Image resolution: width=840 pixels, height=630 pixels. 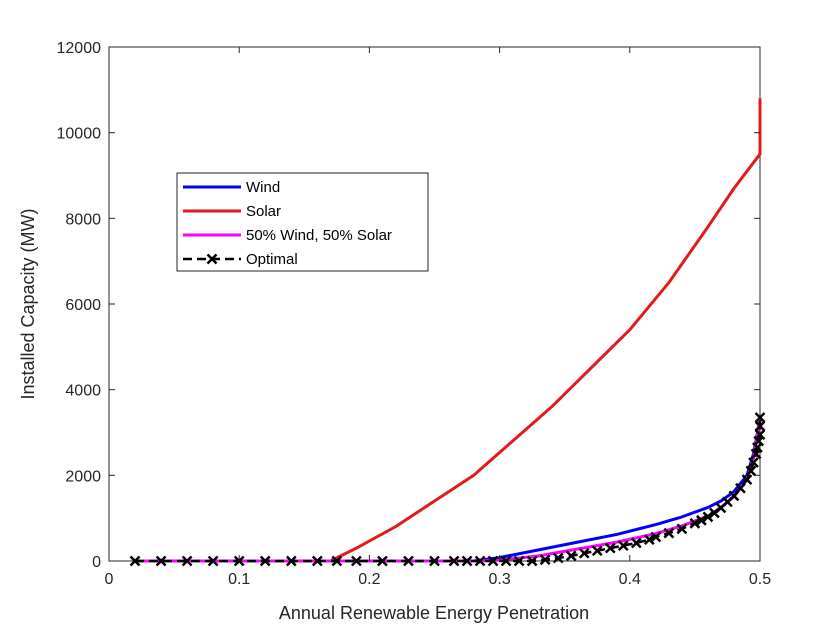 I want to click on y-axis-title: Installed Capacity (MW), so click(x=28, y=303).